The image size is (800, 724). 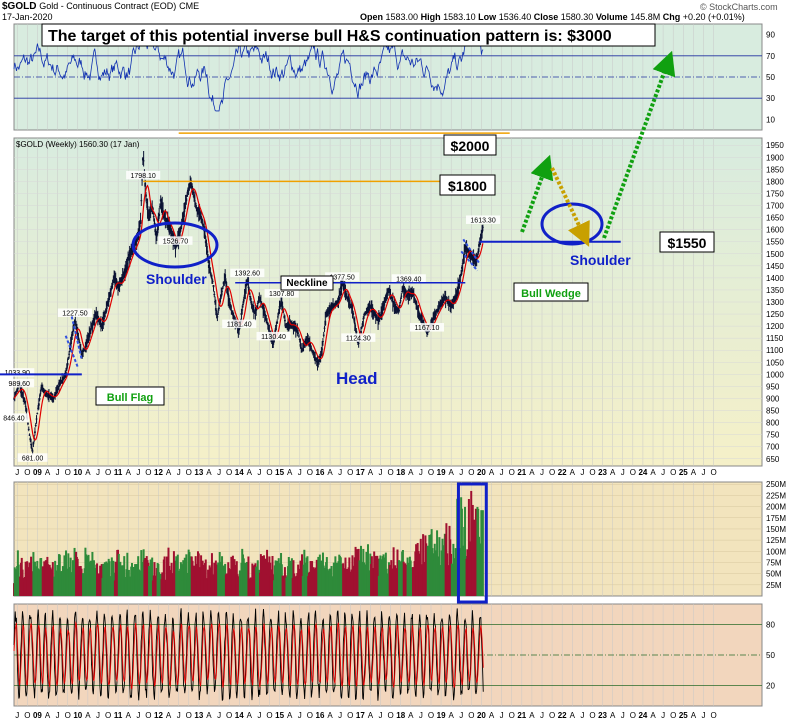 I want to click on price-tick-label: 1250, so click(x=775, y=314).